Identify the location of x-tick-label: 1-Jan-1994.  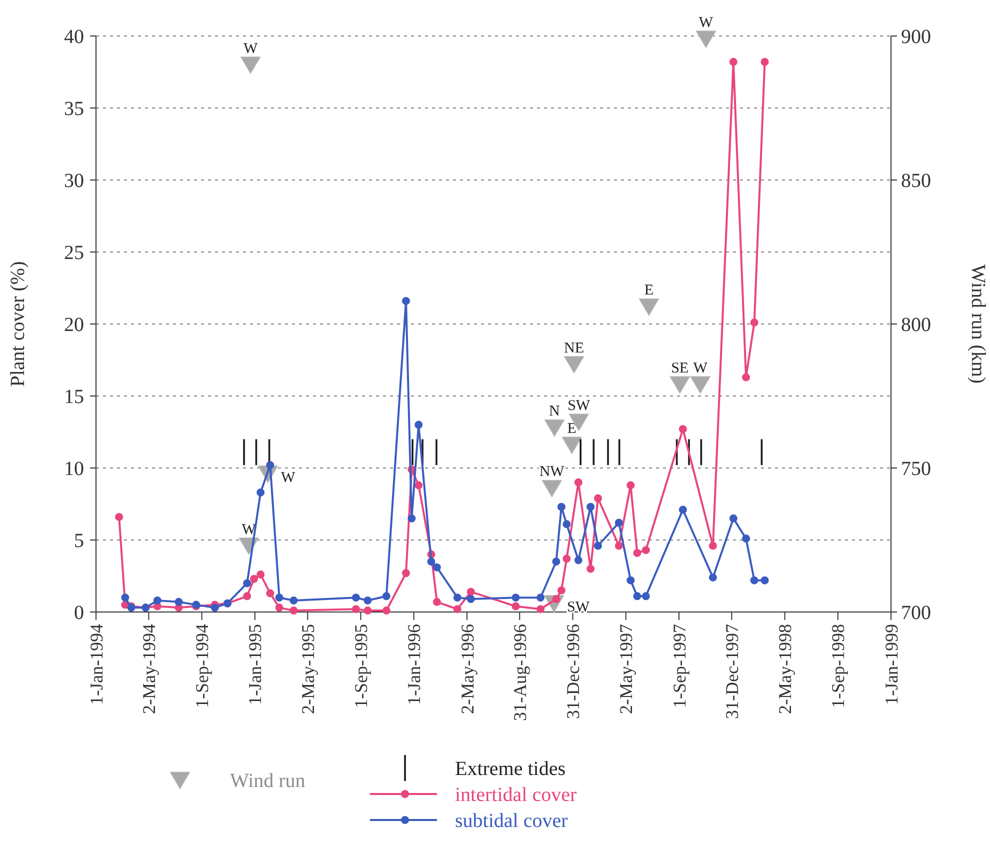
(96, 664).